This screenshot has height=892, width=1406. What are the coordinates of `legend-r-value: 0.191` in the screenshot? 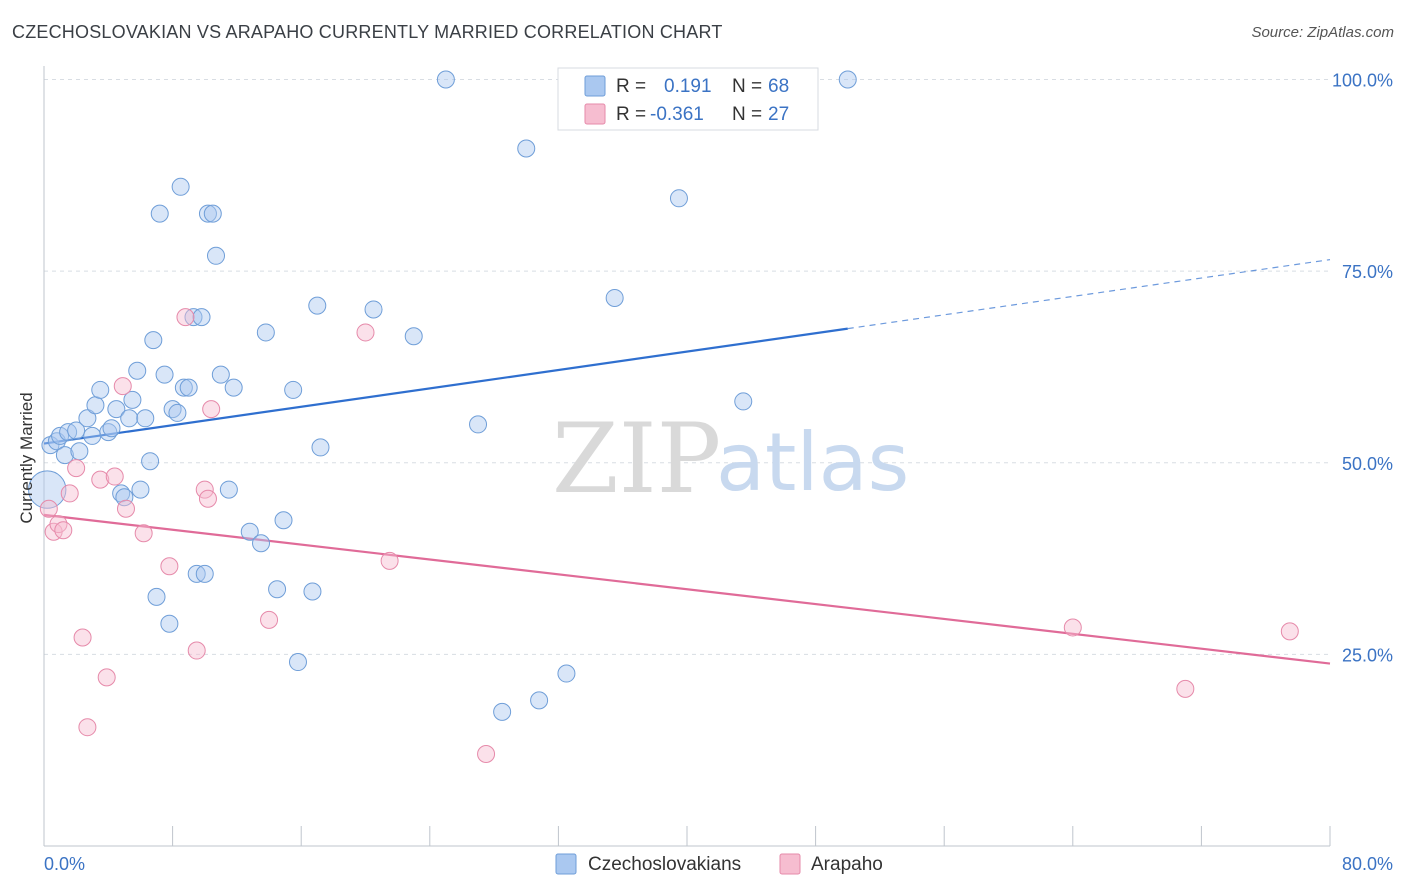 It's located at (688, 86).